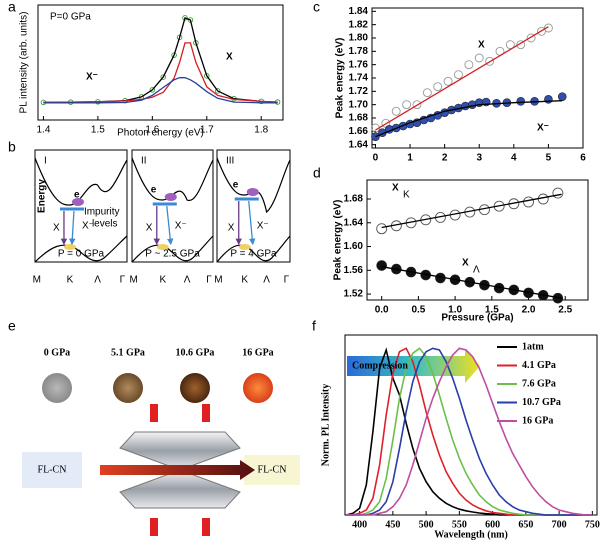 Image resolution: width=600 pixels, height=547 pixels. What do you see at coordinates (133, 280) in the screenshot?
I see `k-point-label: M` at bounding box center [133, 280].